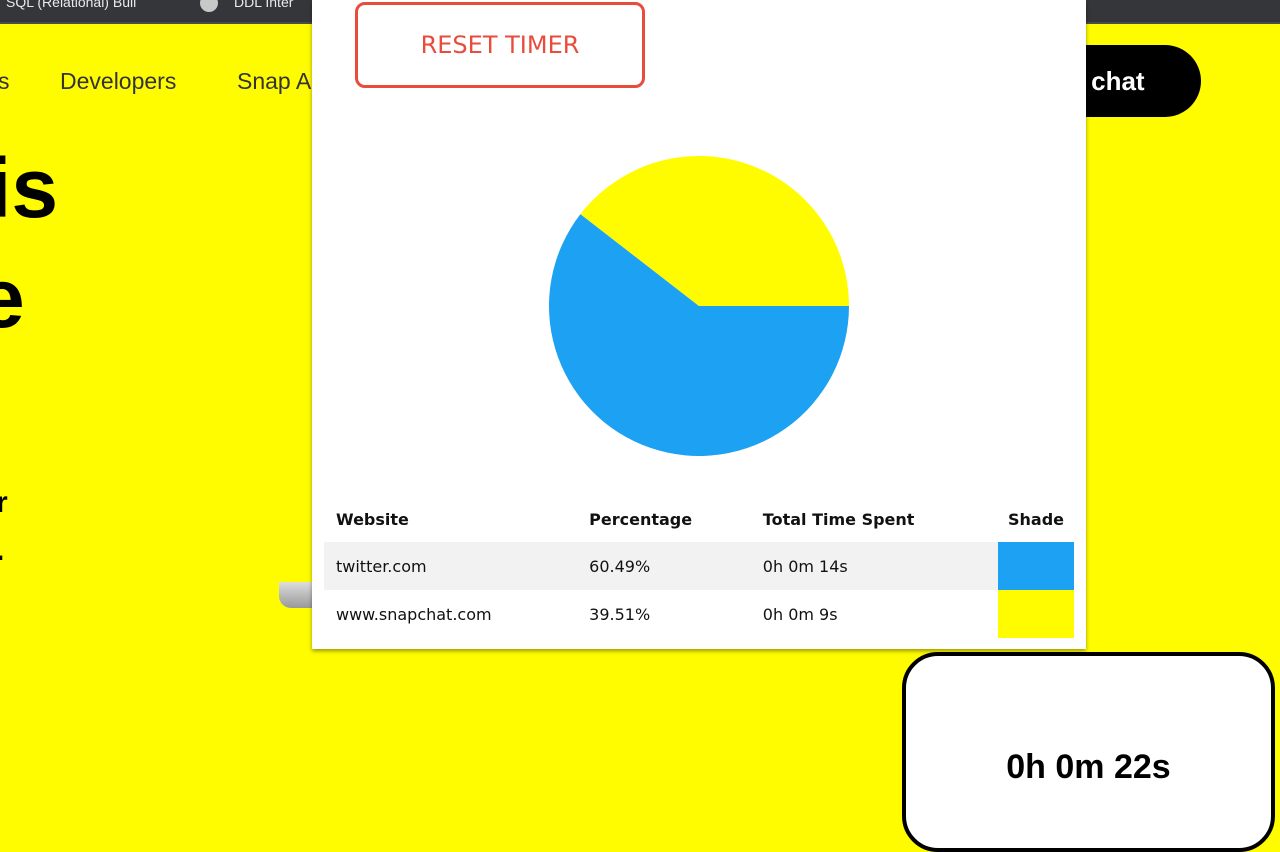 Image resolution: width=1280 pixels, height=852 pixels. Describe the element at coordinates (838, 519) in the screenshot. I see `header-time: Total Time Spent` at that location.